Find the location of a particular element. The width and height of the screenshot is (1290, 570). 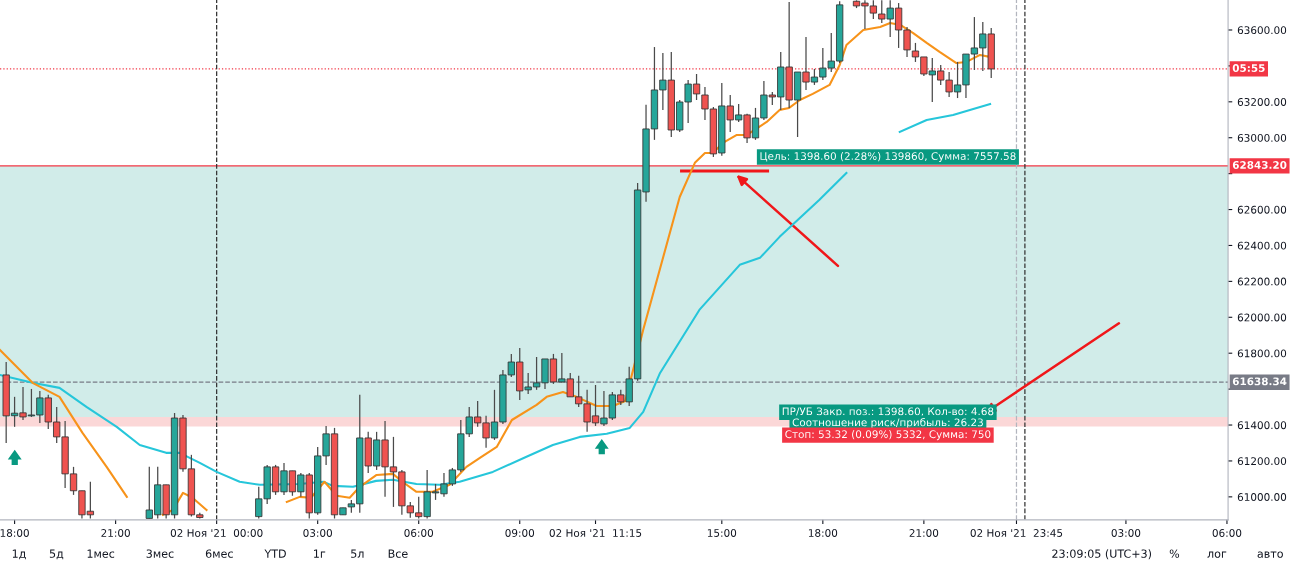

text: 1д is located at coordinates (19, 554).